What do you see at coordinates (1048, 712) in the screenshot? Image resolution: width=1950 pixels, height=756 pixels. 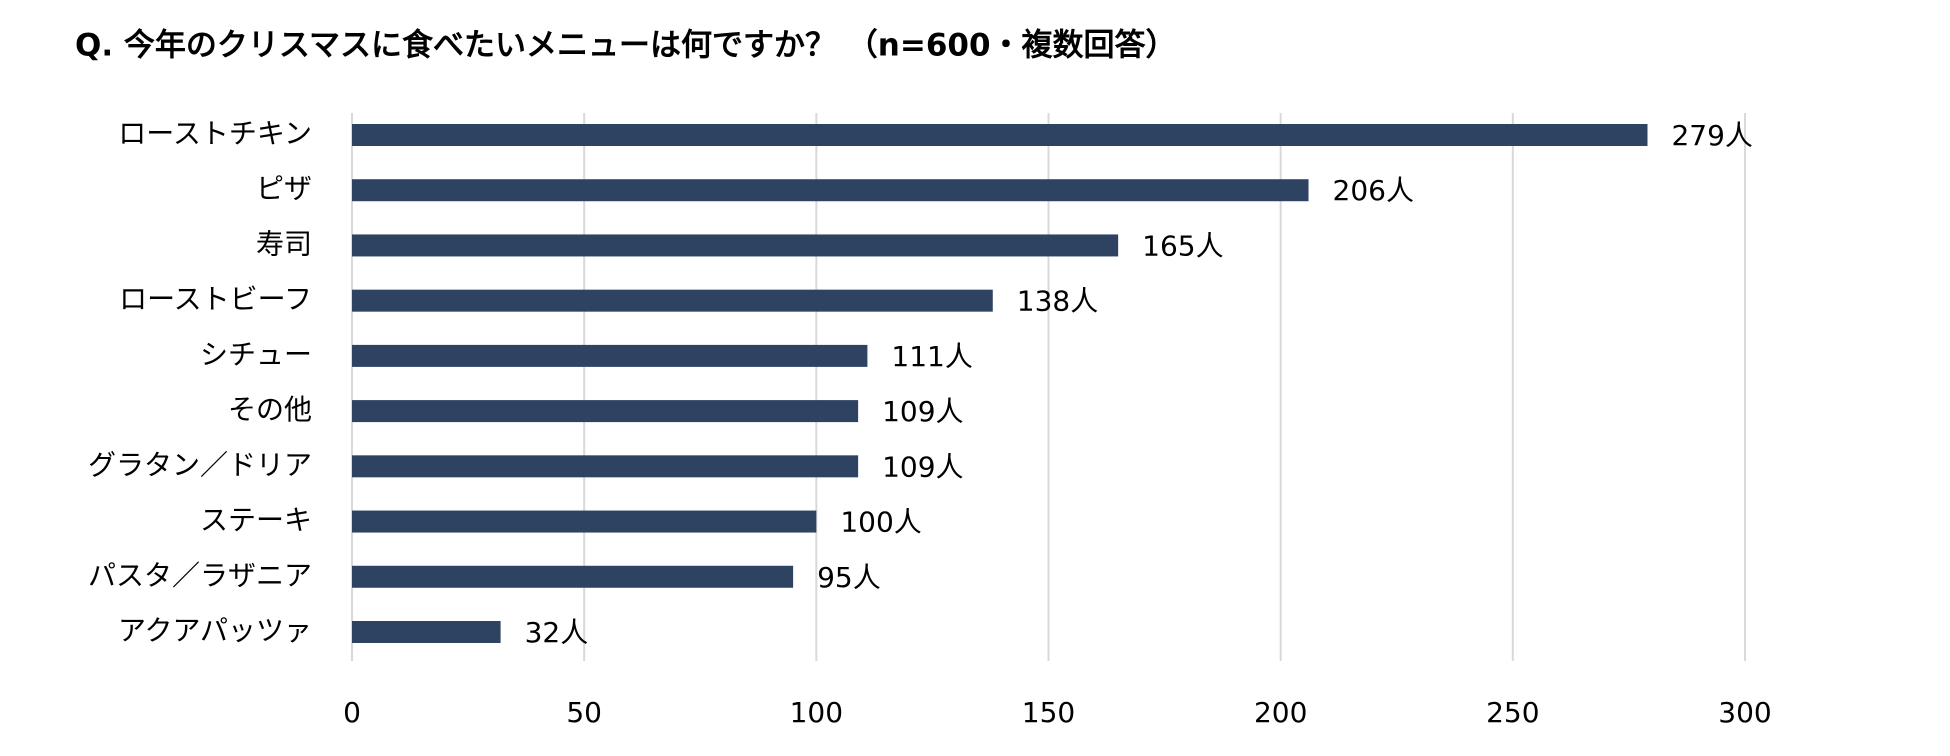 I see `x-tick-label: 150` at bounding box center [1048, 712].